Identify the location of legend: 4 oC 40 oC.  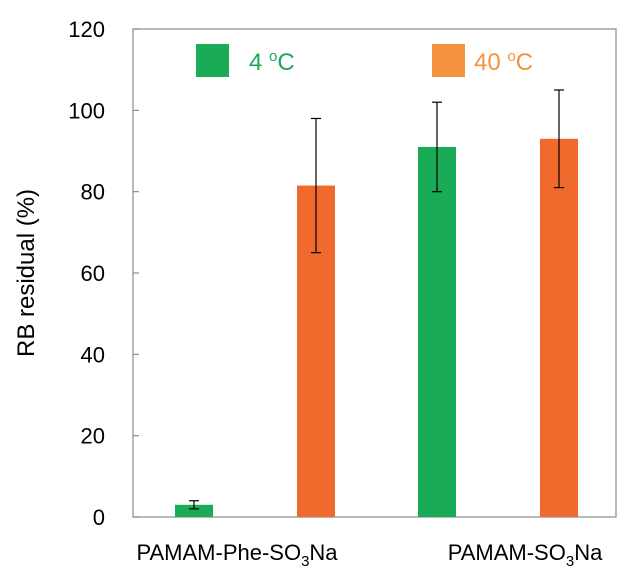
(364, 60).